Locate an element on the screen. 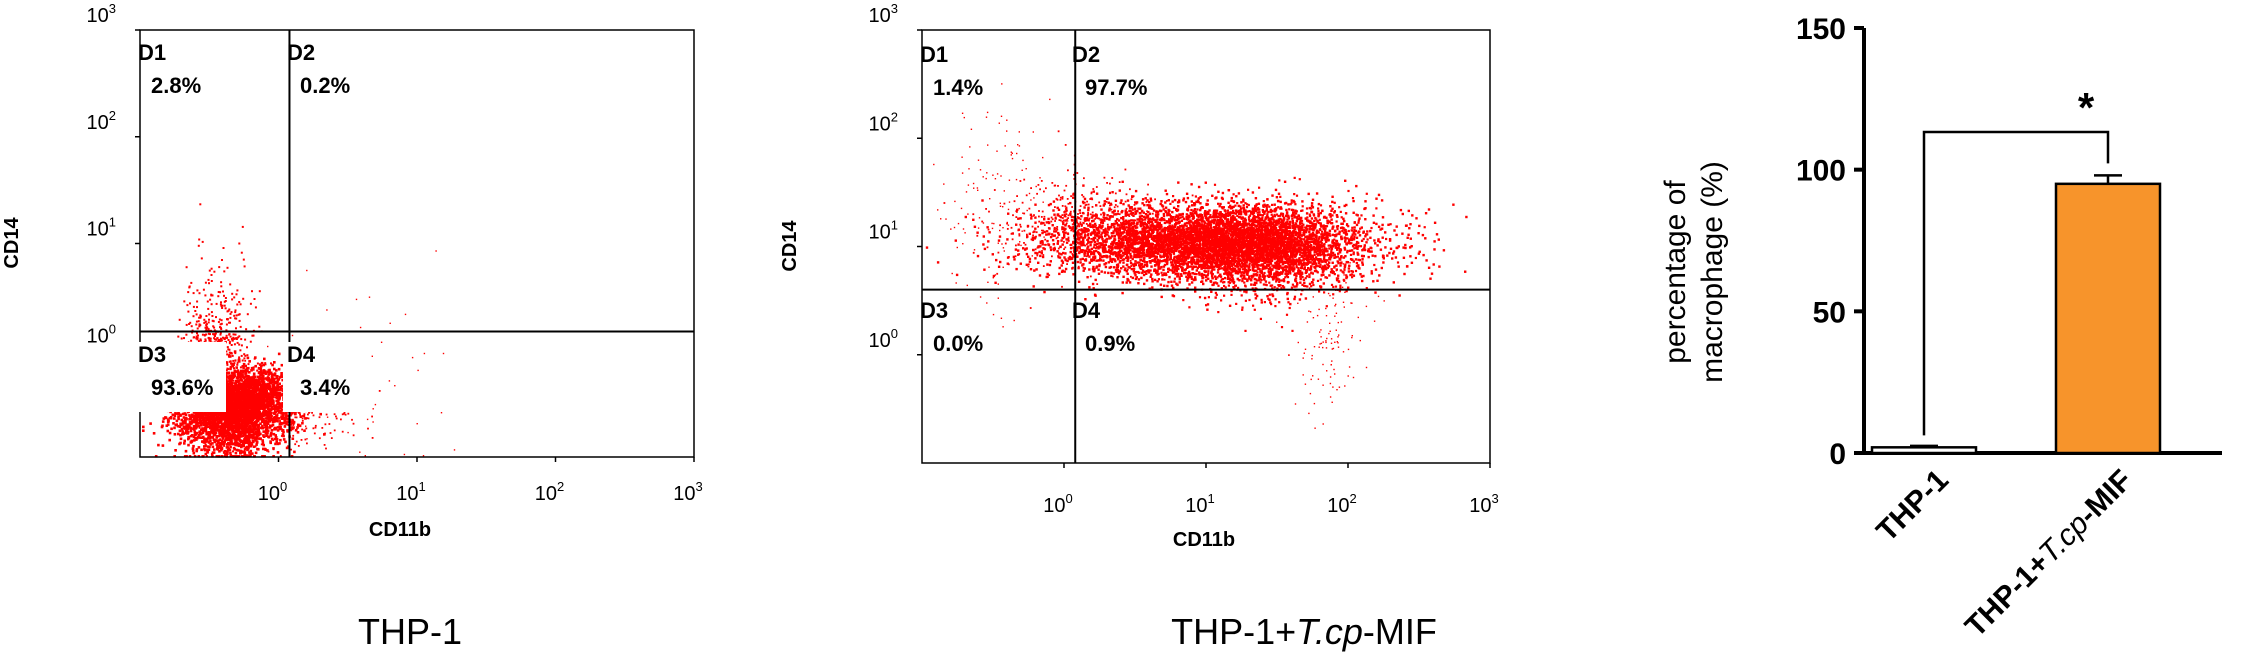  y-tick-label: 10⁰ is located at coordinates (101, 334).